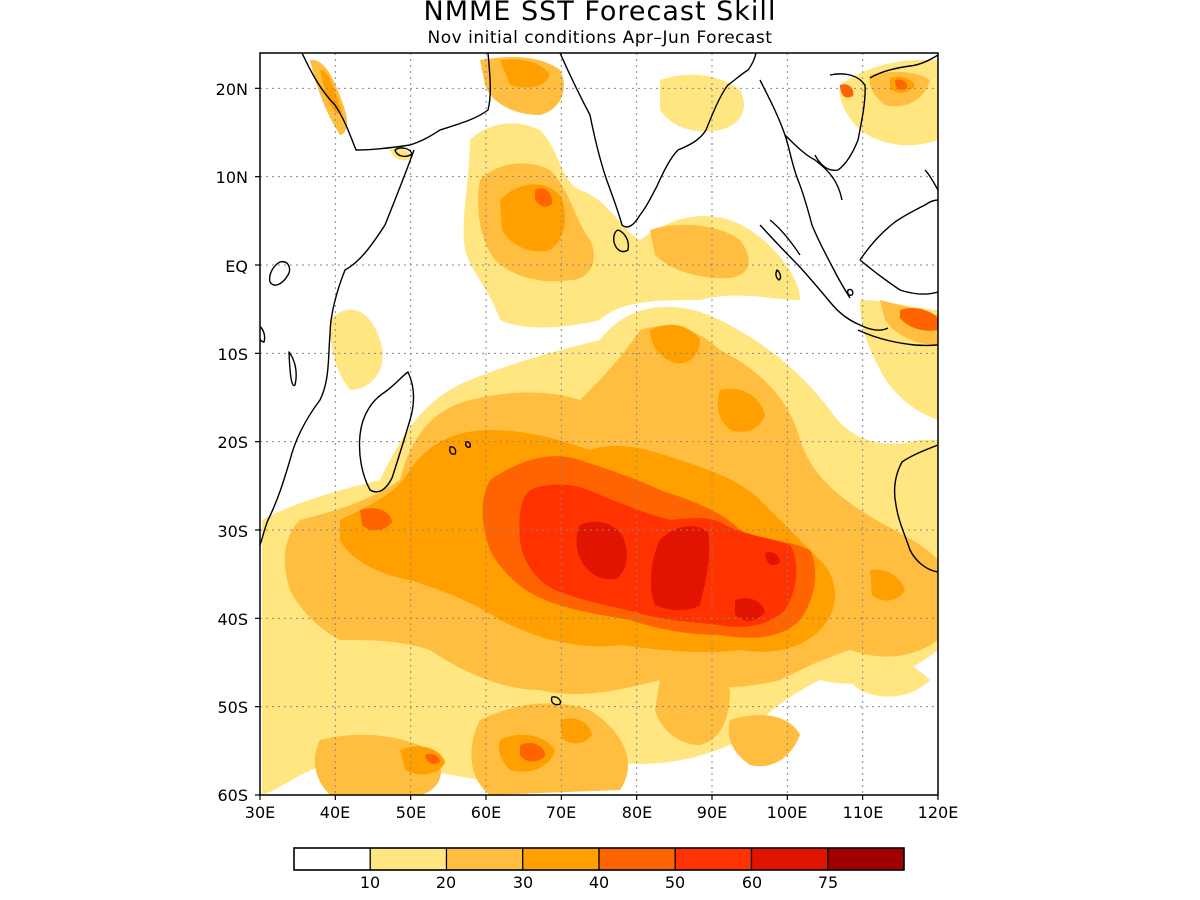 Image resolution: width=1200 pixels, height=900 pixels. I want to click on lat-label-20s: 20S, so click(232, 442).